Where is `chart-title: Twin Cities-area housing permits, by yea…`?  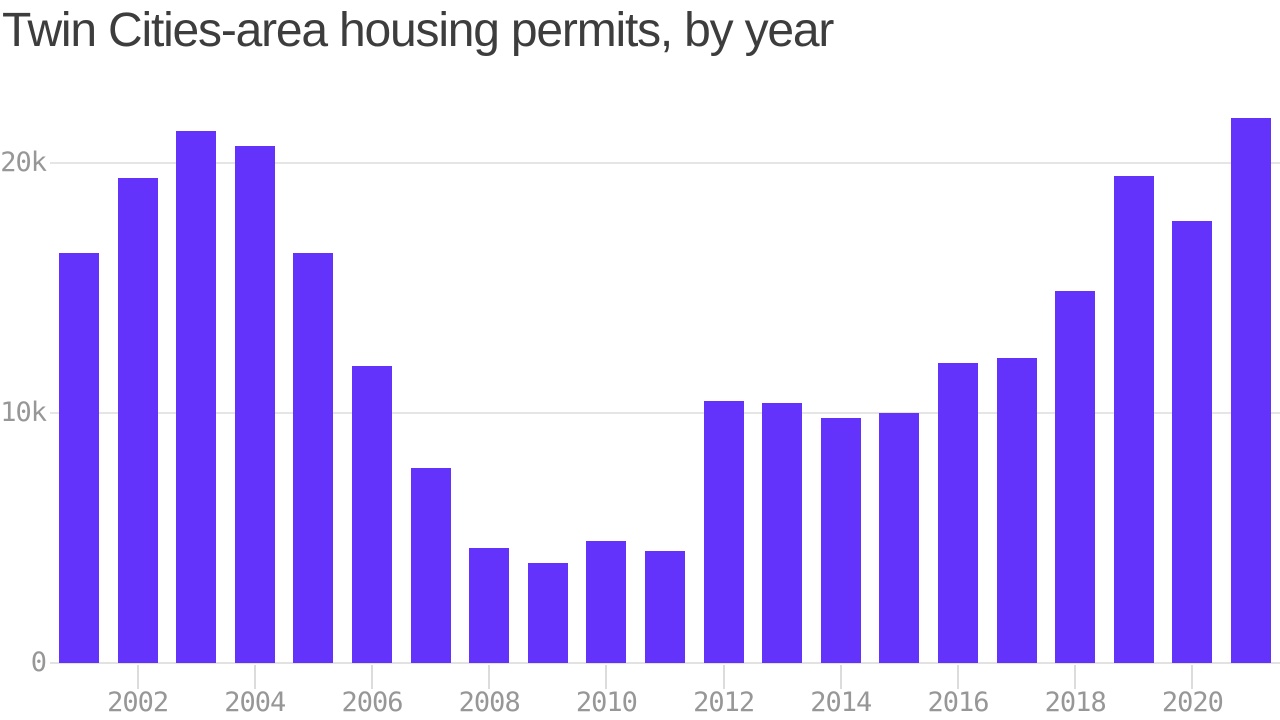 chart-title: Twin Cities-area housing permits, by yea… is located at coordinates (418, 30).